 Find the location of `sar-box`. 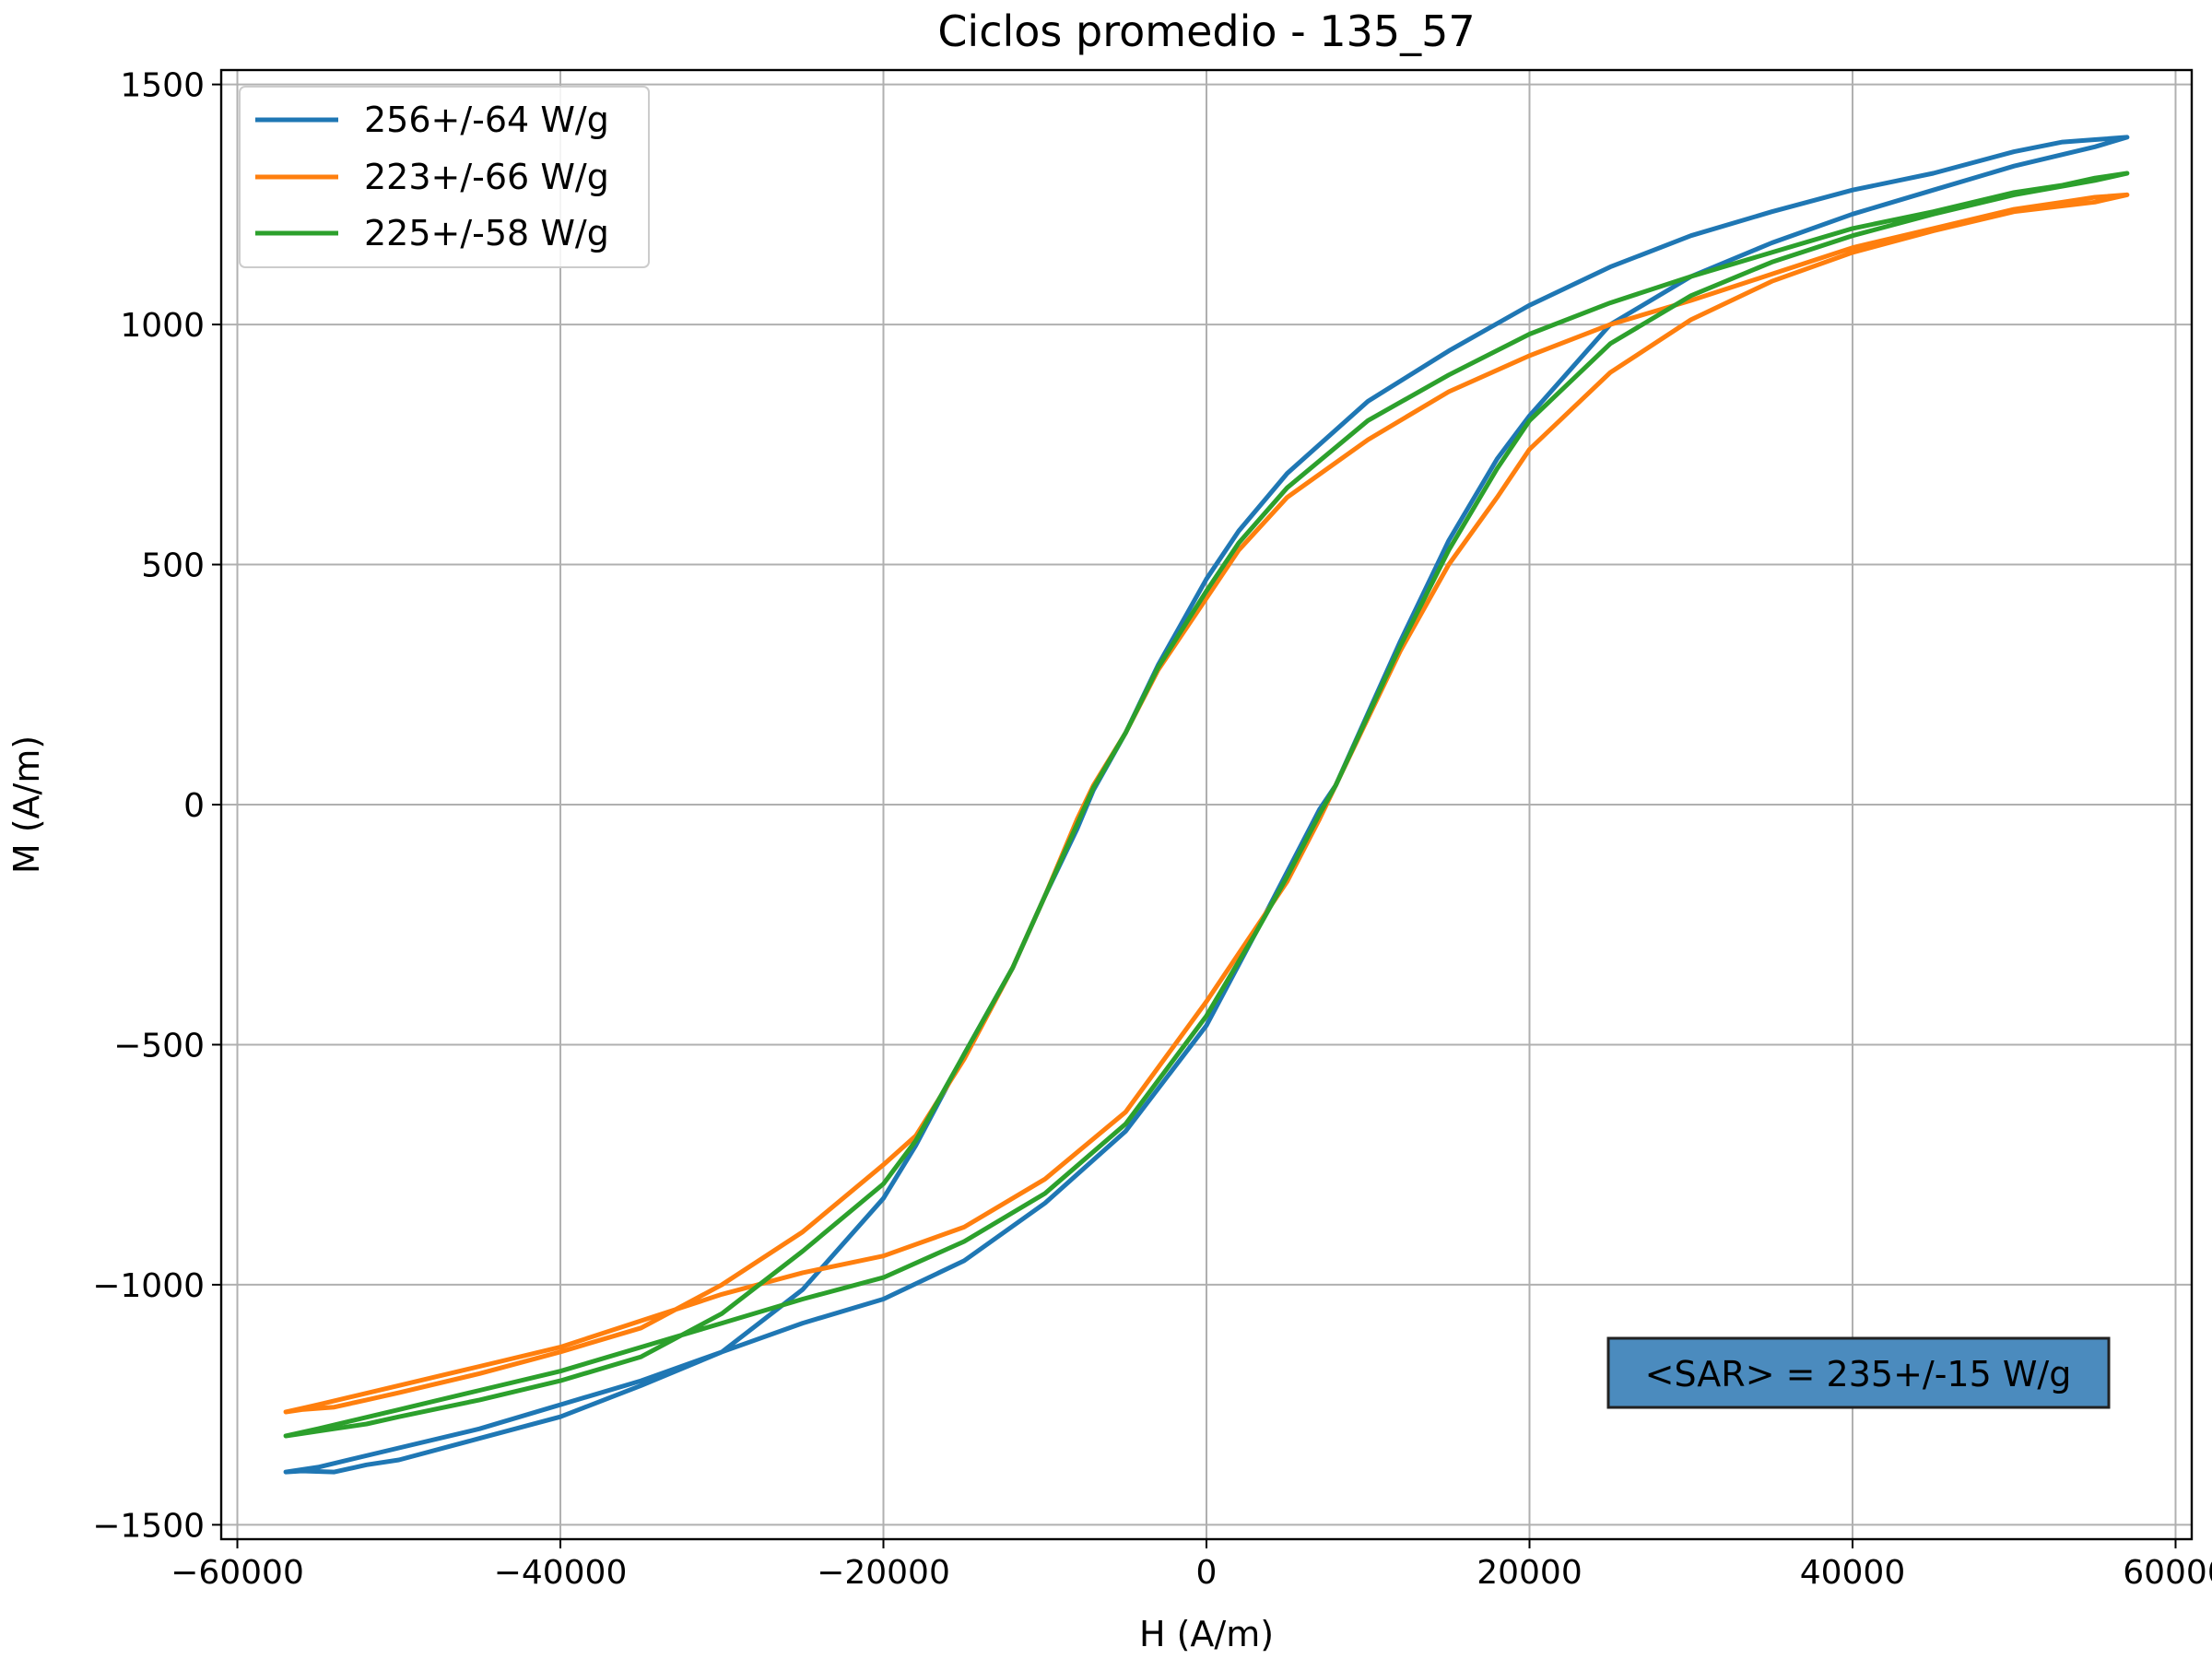

sar-box is located at coordinates (1858, 1372).